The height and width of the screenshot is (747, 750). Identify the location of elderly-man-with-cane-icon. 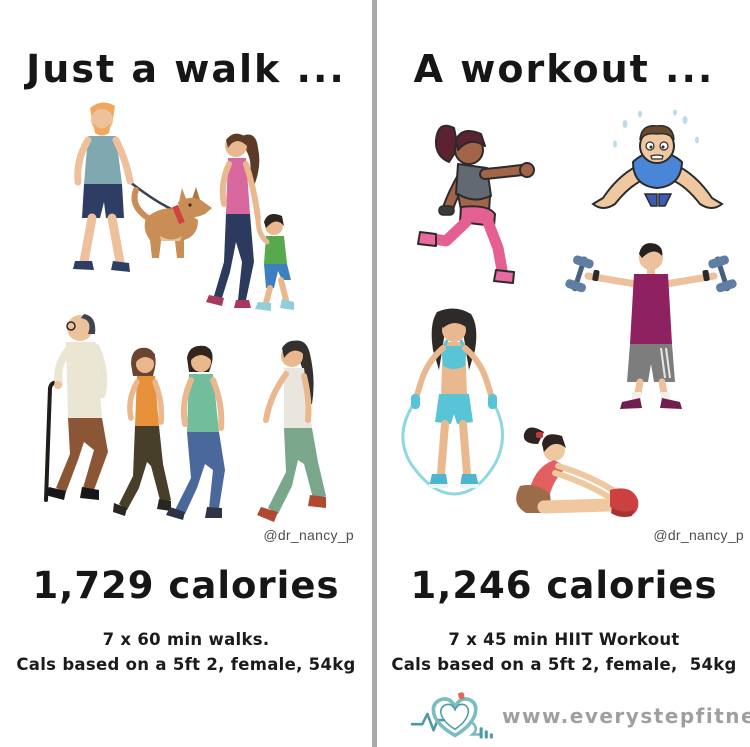
(76, 408).